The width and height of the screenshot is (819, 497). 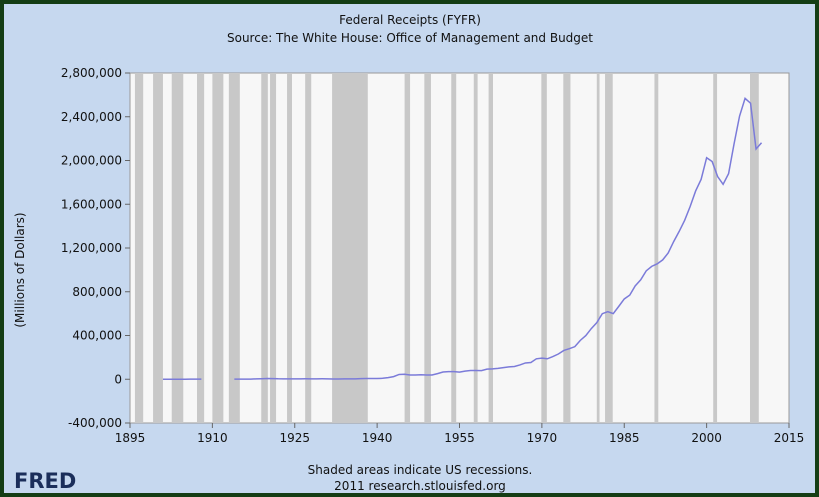 I want to click on footnote: Shaded areas indicate US recessions., so click(x=420, y=470).